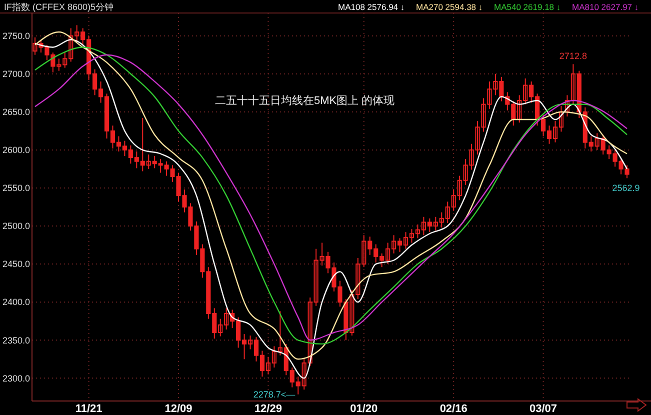 Image resolution: width=651 pixels, height=415 pixels. Describe the element at coordinates (527, 7) in the screenshot. I see `text: MA540 2619.18 ↓` at that location.